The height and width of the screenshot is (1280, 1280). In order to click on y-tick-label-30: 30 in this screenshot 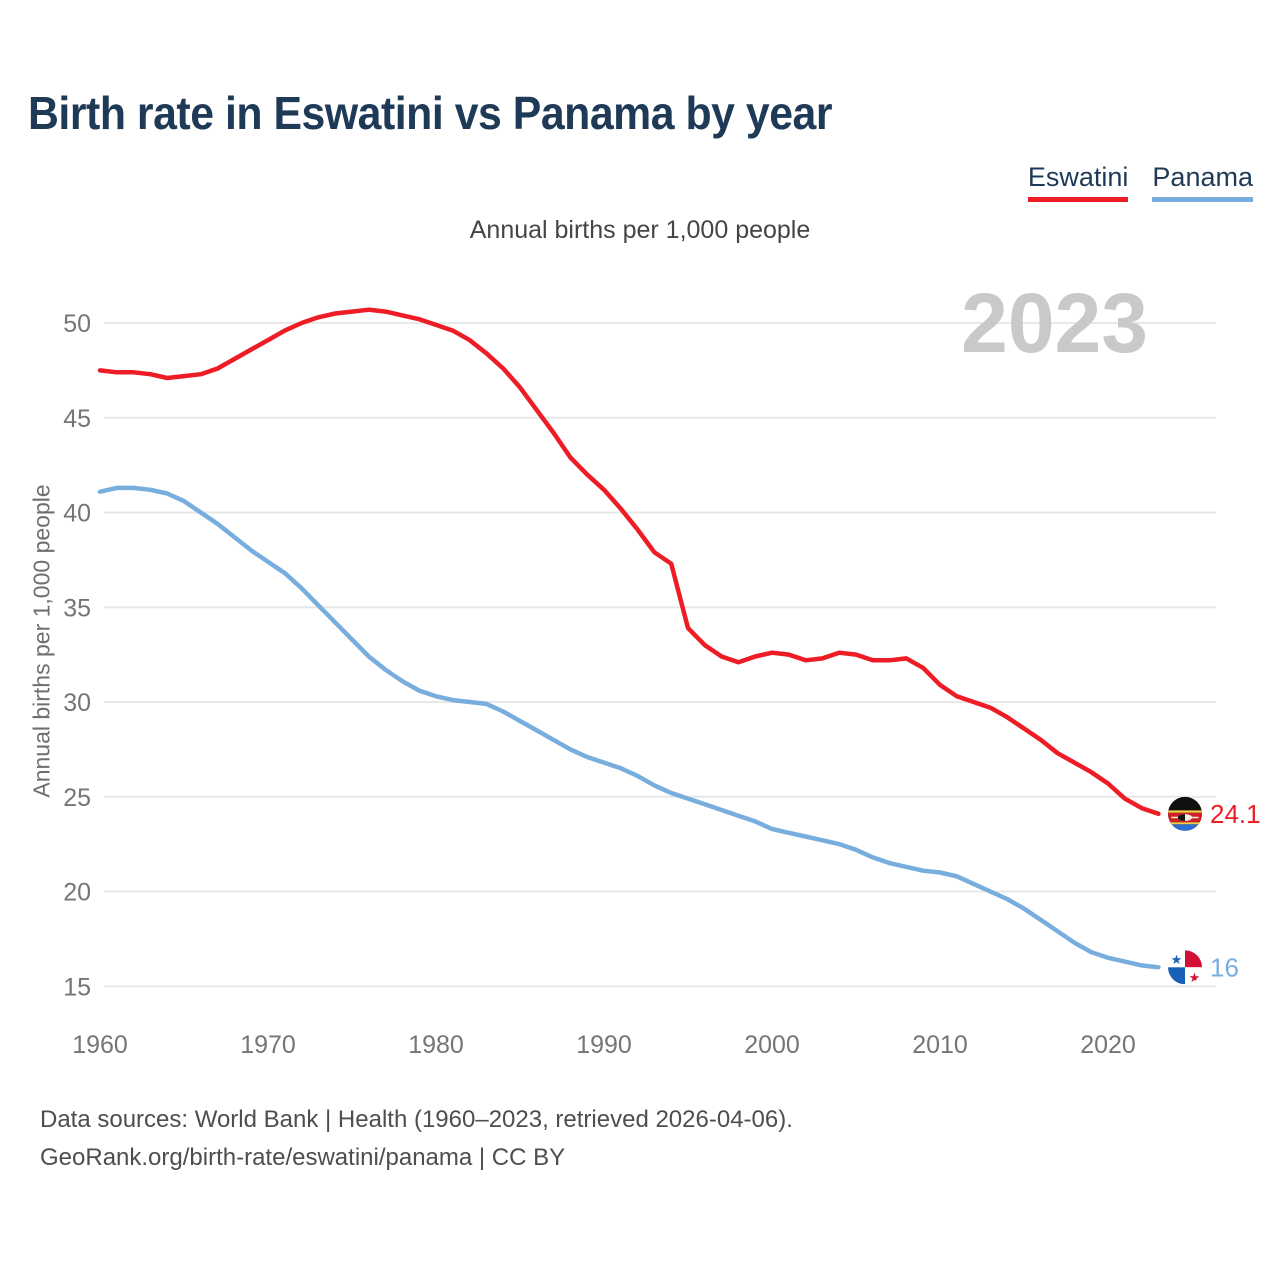, I will do `click(77, 703)`.